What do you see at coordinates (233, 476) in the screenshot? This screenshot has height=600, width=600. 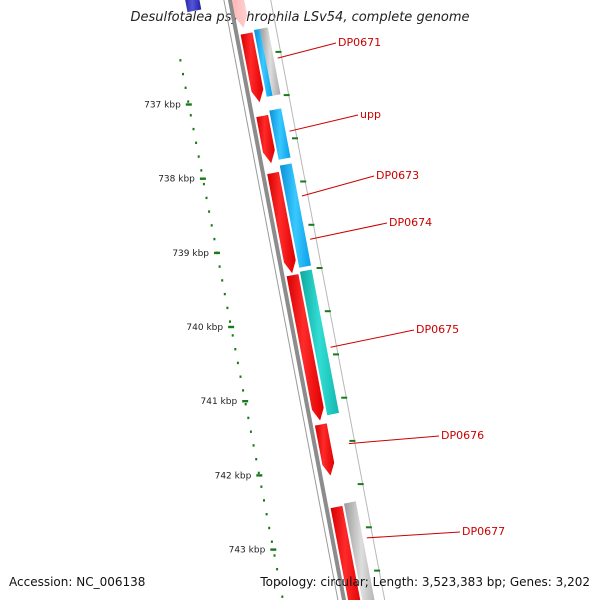 I see `ruler-tick-label: 742 kbp` at bounding box center [233, 476].